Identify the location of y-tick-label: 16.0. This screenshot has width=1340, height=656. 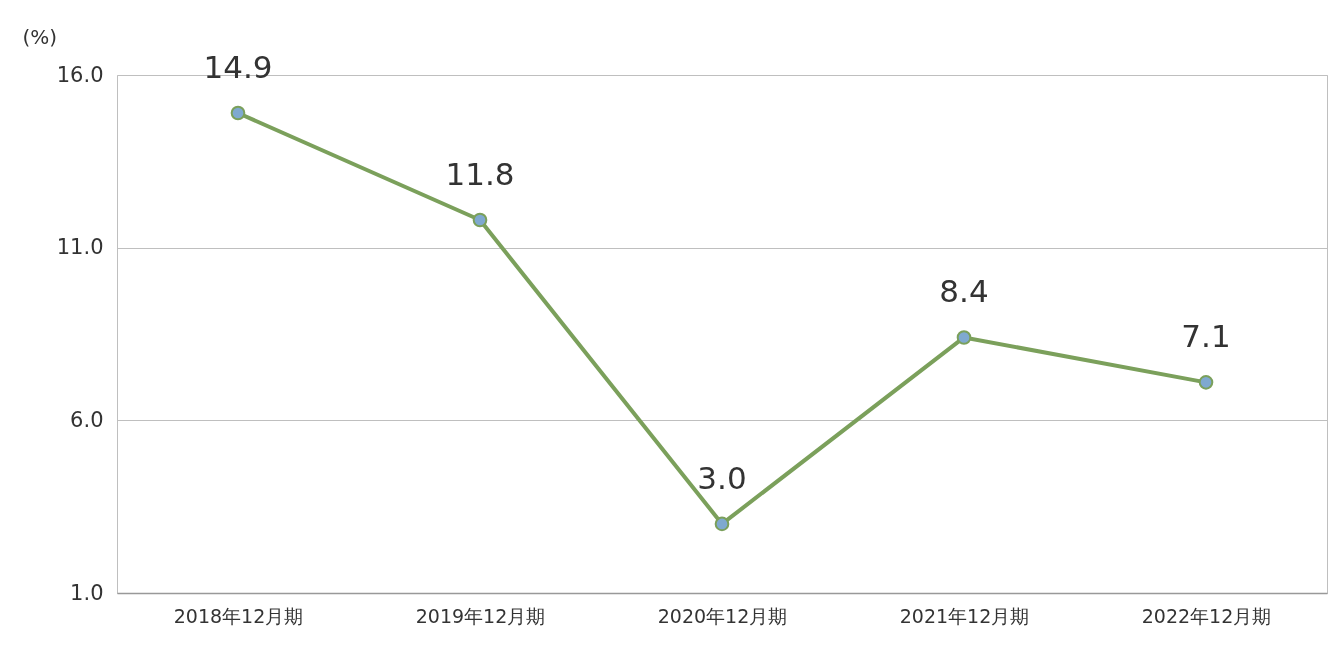
(80, 74).